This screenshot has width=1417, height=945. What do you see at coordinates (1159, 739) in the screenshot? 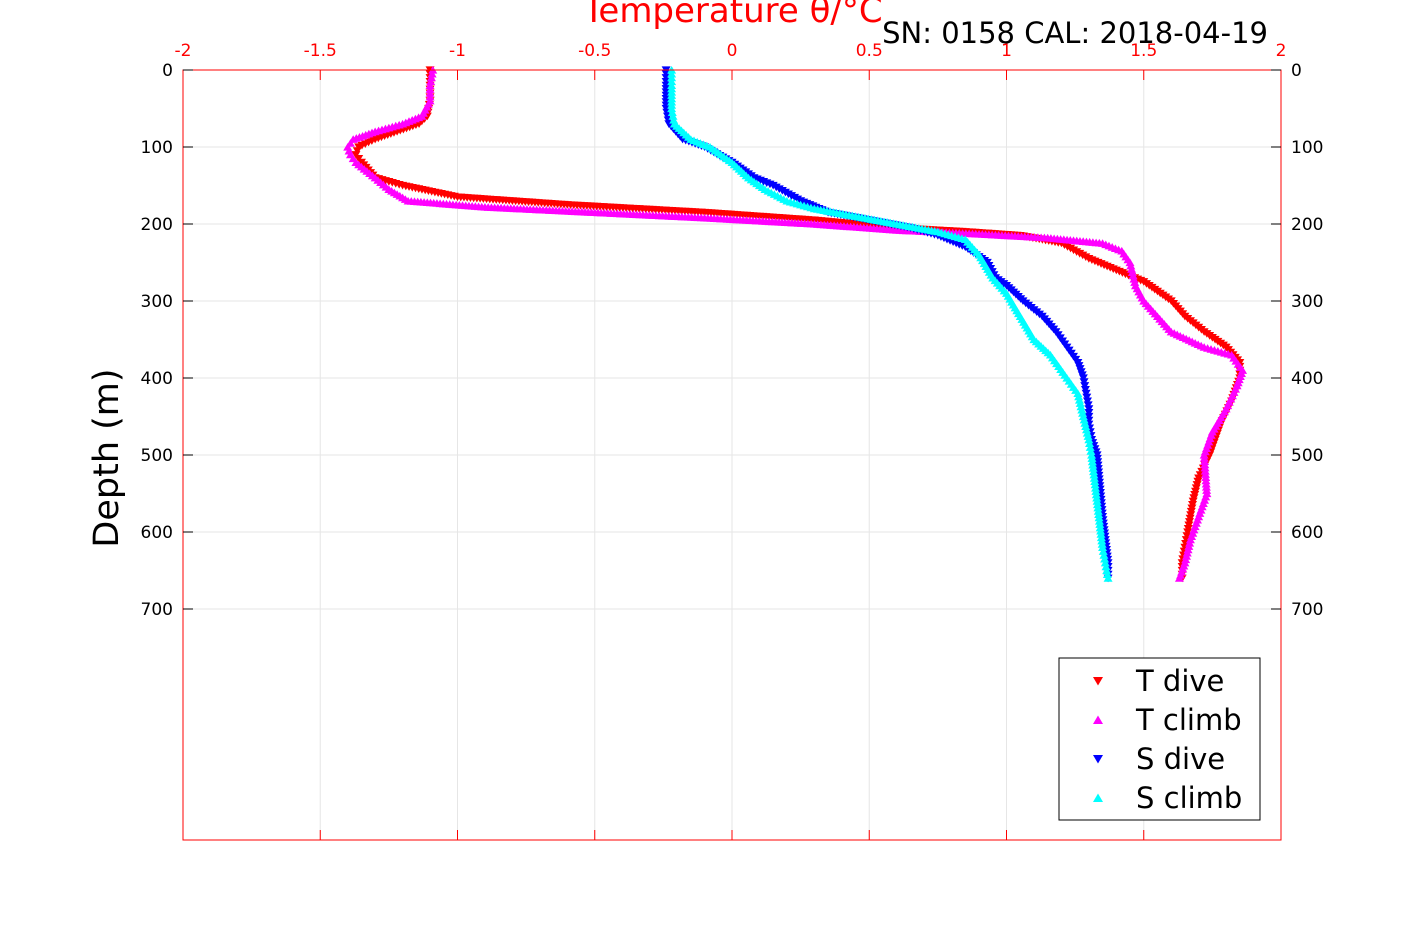
I see `legend: T dive T climb S dive S climb` at bounding box center [1159, 739].